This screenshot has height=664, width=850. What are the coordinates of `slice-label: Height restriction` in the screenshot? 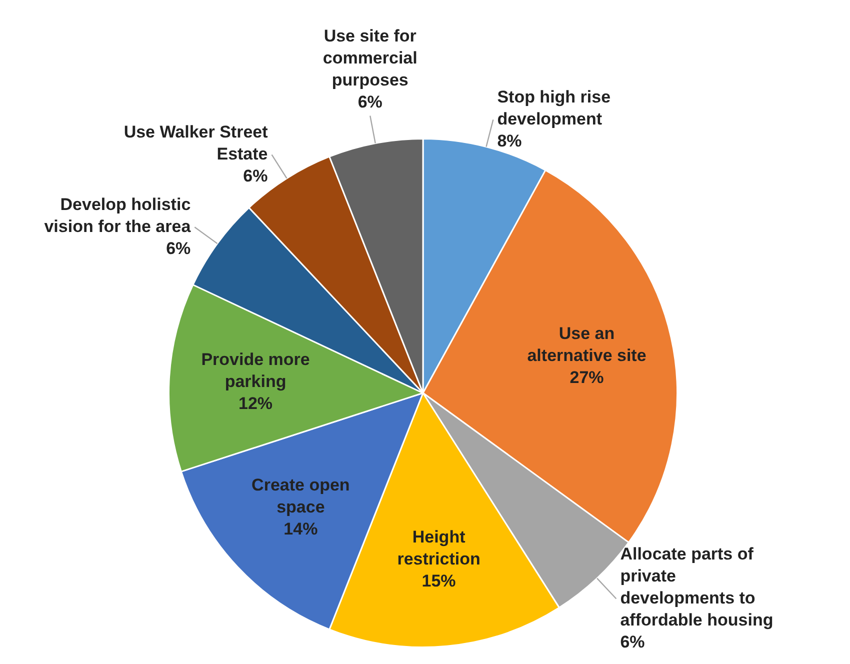 It's located at (438, 548).